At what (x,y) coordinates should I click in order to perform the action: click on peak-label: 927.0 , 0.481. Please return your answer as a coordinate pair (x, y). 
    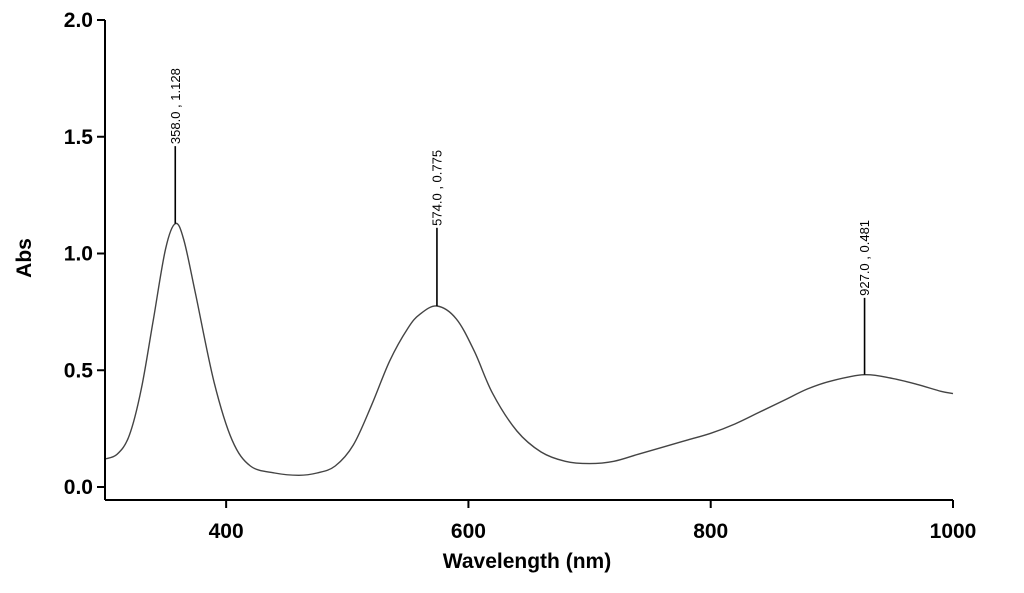
    Looking at the image, I should click on (864, 258).